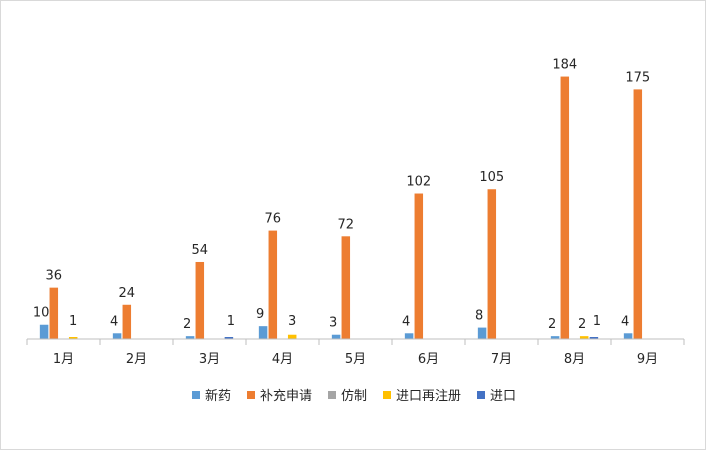 The image size is (706, 451). What do you see at coordinates (428, 359) in the screenshot?
I see `x-tick-label-6: 6月` at bounding box center [428, 359].